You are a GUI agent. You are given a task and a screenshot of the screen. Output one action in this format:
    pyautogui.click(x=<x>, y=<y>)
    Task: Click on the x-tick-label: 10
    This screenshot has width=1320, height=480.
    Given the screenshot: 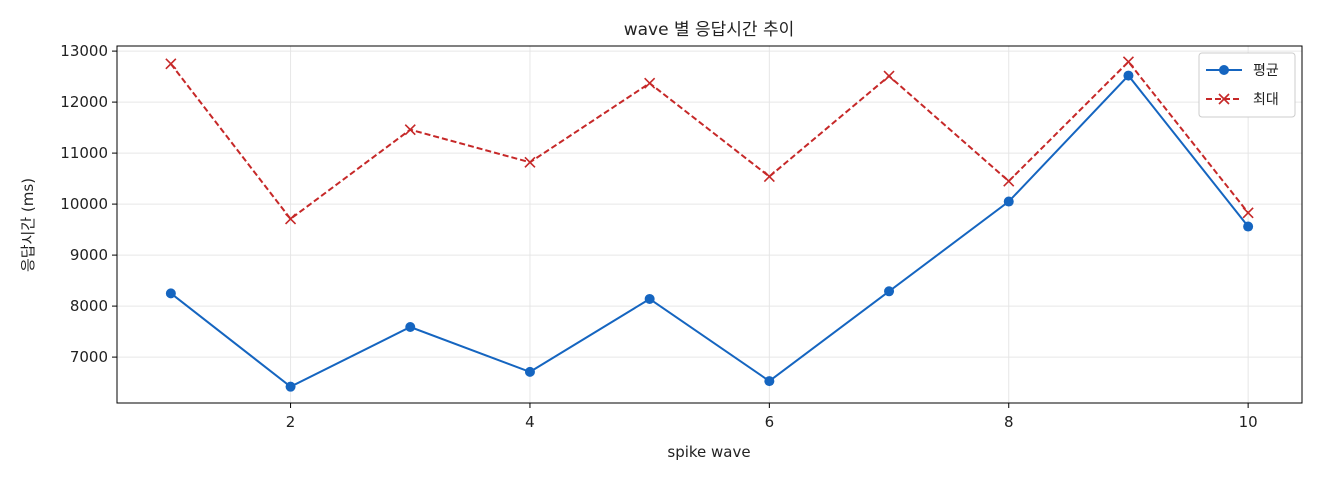 What is the action you would take?
    pyautogui.click(x=1248, y=422)
    